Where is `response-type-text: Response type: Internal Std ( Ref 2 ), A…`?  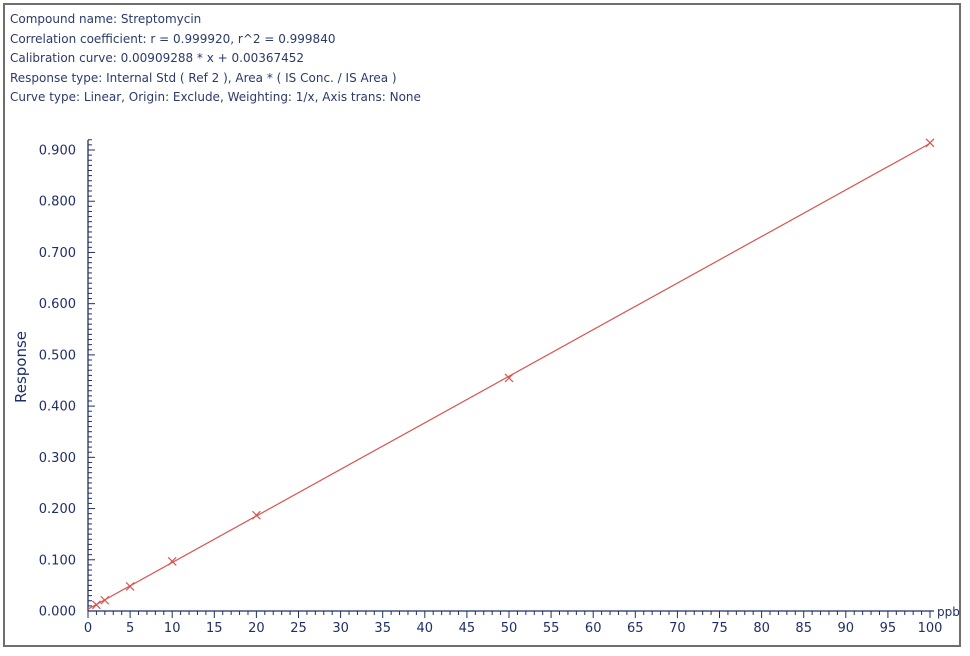
response-type-text: Response type: Internal Std ( Ref 2 ), A… is located at coordinates (203, 77).